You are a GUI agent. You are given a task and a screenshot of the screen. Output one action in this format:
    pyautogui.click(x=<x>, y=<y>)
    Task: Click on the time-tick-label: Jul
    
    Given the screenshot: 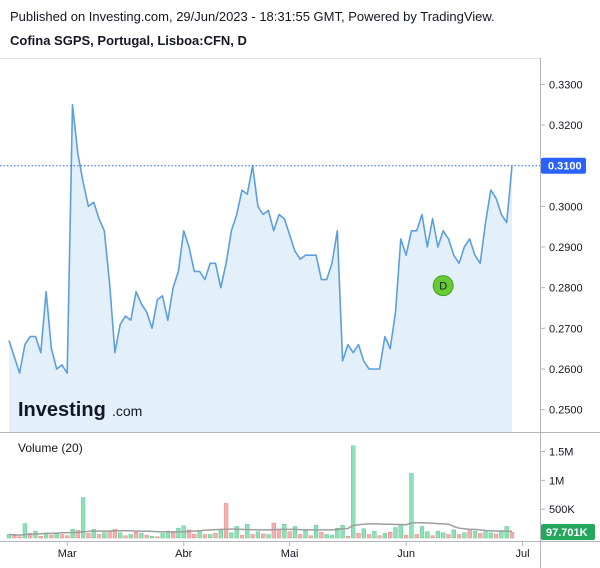 What is the action you would take?
    pyautogui.click(x=523, y=554)
    